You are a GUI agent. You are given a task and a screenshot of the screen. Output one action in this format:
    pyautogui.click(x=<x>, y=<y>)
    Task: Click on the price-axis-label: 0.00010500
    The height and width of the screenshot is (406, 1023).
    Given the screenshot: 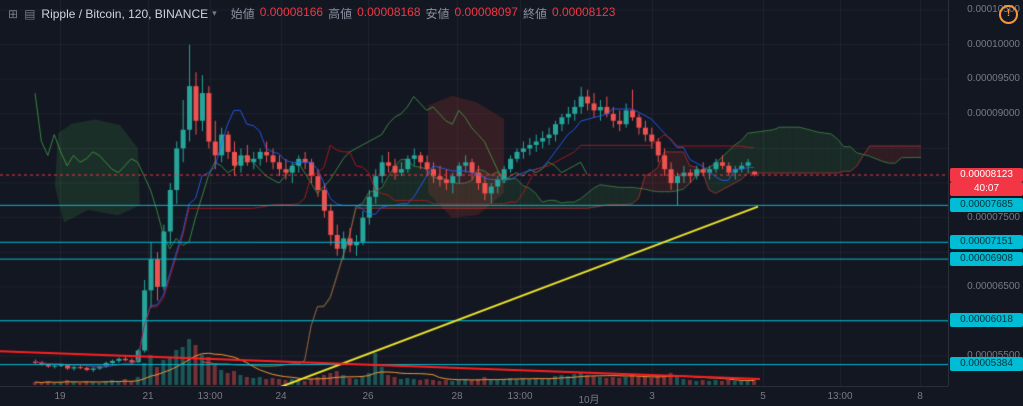 What is the action you would take?
    pyautogui.click(x=993, y=10)
    